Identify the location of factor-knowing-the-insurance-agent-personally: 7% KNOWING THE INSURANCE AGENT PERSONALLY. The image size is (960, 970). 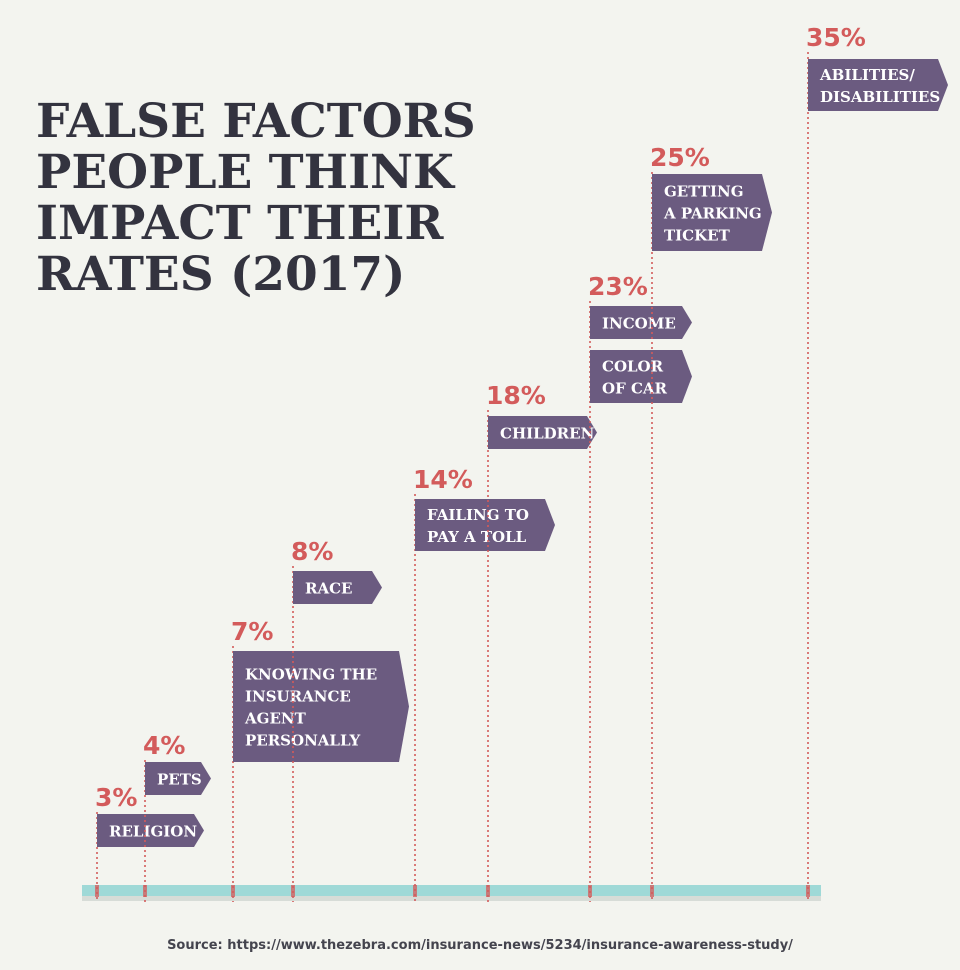
(320, 759).